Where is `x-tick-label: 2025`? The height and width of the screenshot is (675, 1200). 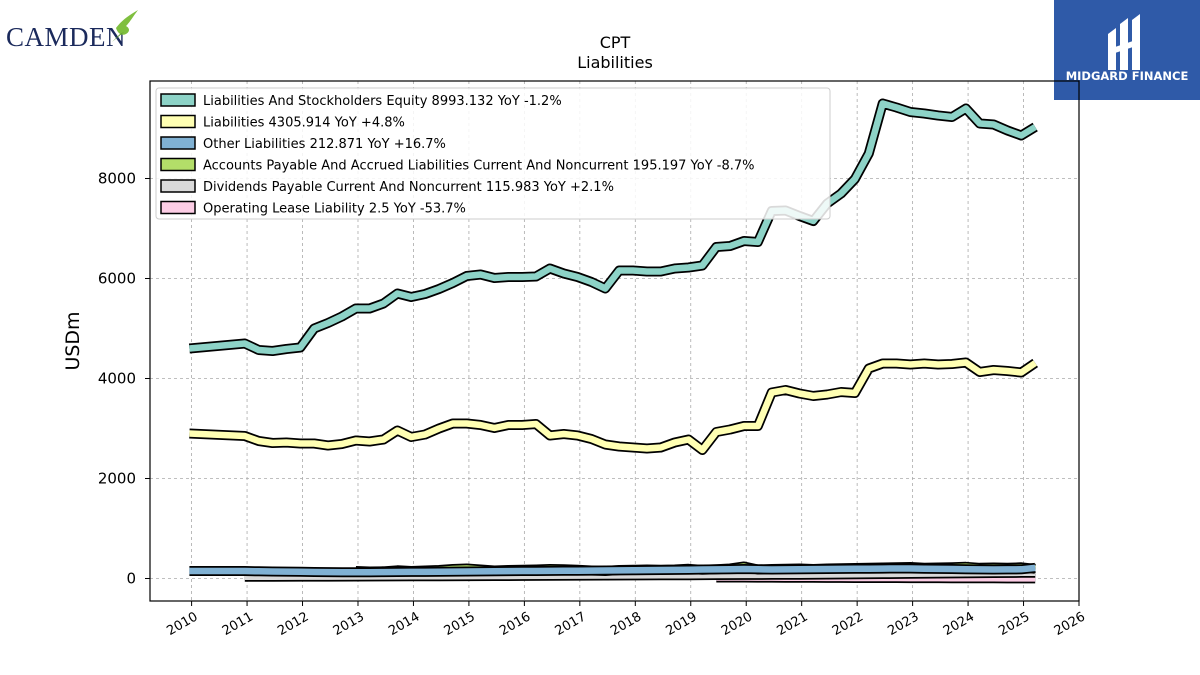 x-tick-label: 2025 is located at coordinates (1014, 624).